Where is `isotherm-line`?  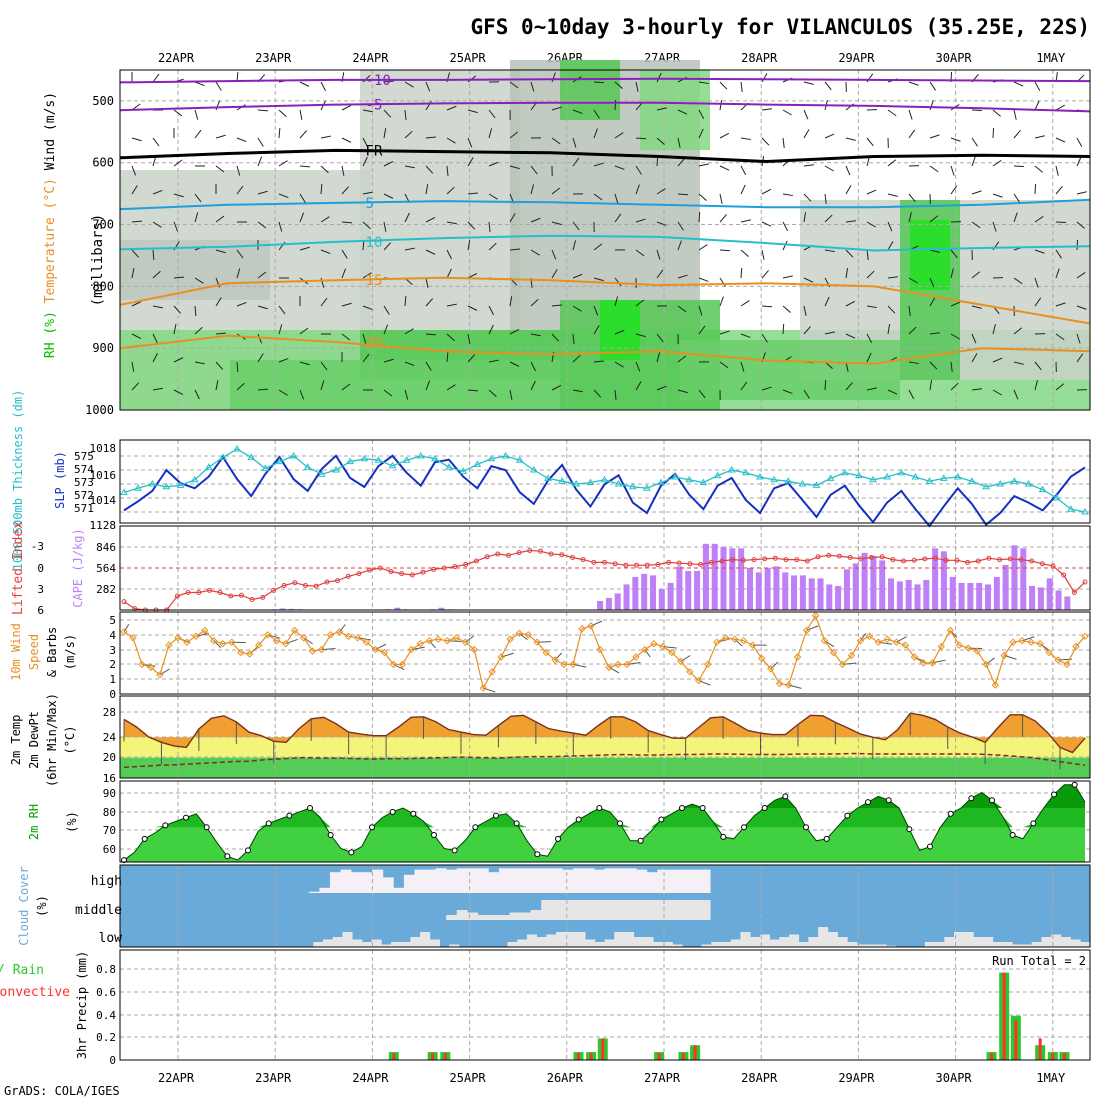 isotherm-line is located at coordinates (605, 349).